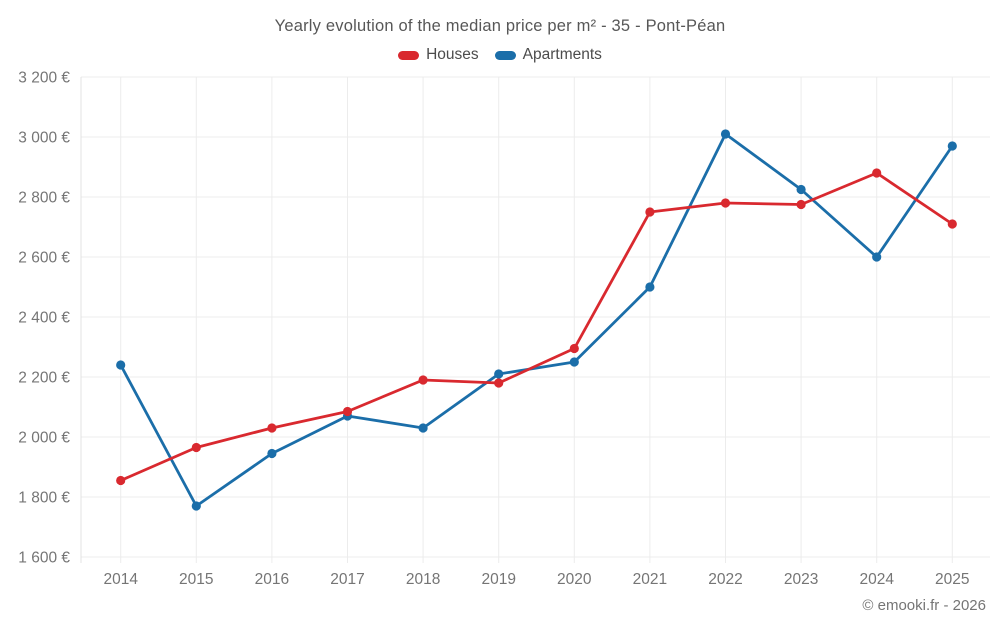 The image size is (1000, 625). Describe the element at coordinates (801, 579) in the screenshot. I see `svg-text: 2023` at that location.